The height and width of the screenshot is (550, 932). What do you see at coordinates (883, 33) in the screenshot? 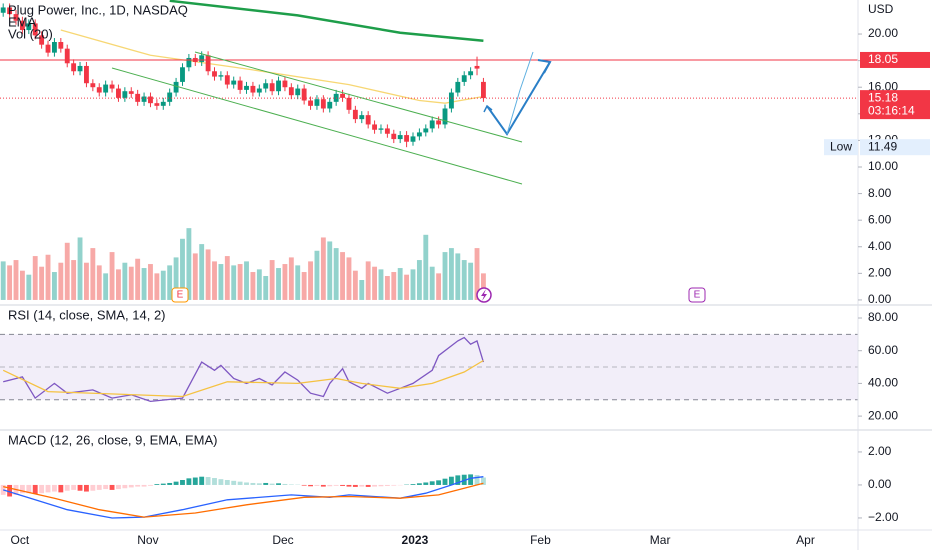
I see `y-tick-label: 20.00` at bounding box center [883, 33].